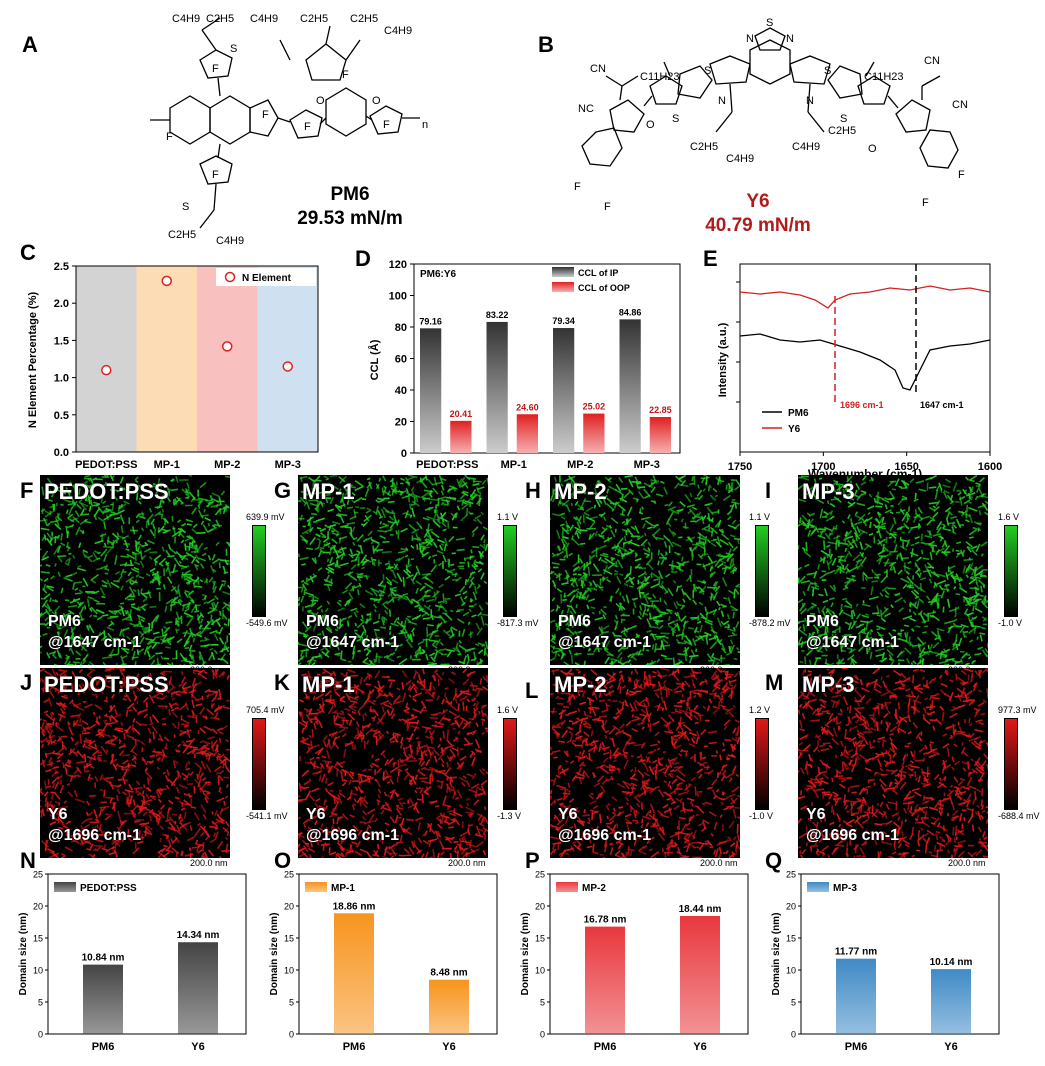 The width and height of the screenshot is (1045, 1066). I want to click on afm-ir-map: PEDOT:PSS PM6 @1647 cm-1, so click(134, 573).